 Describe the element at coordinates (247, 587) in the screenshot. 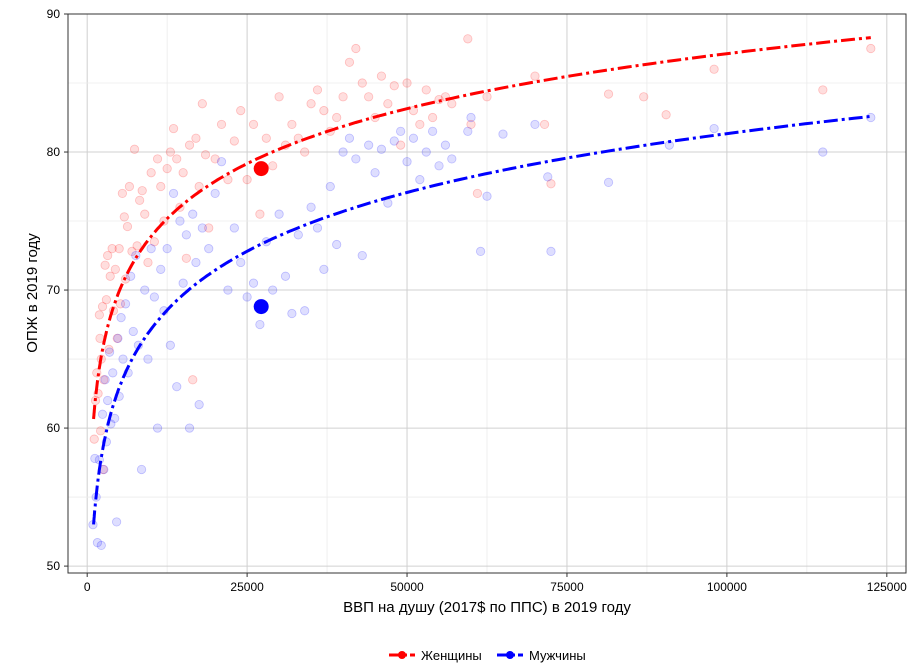

I see `x-tick-label: 25000` at that location.